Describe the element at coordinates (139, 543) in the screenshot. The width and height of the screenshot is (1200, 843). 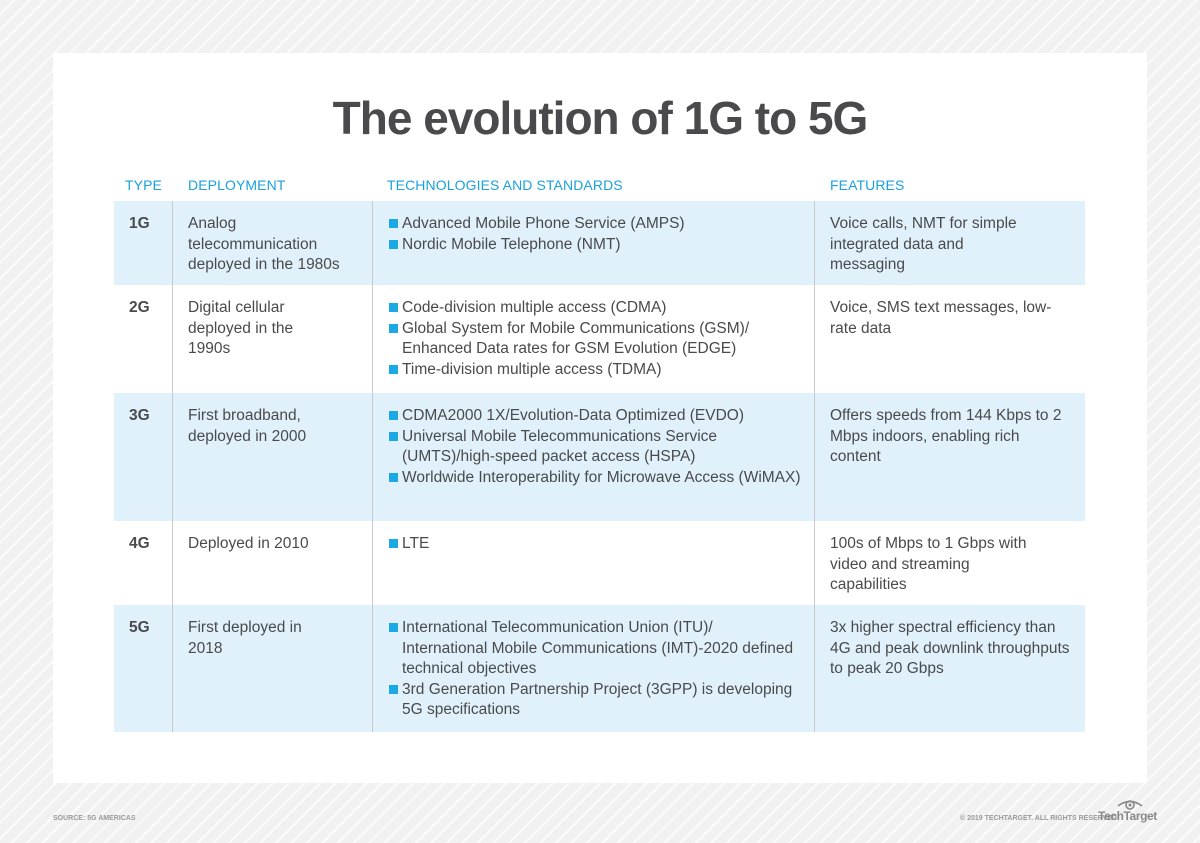
I see `row-type: 4G` at that location.